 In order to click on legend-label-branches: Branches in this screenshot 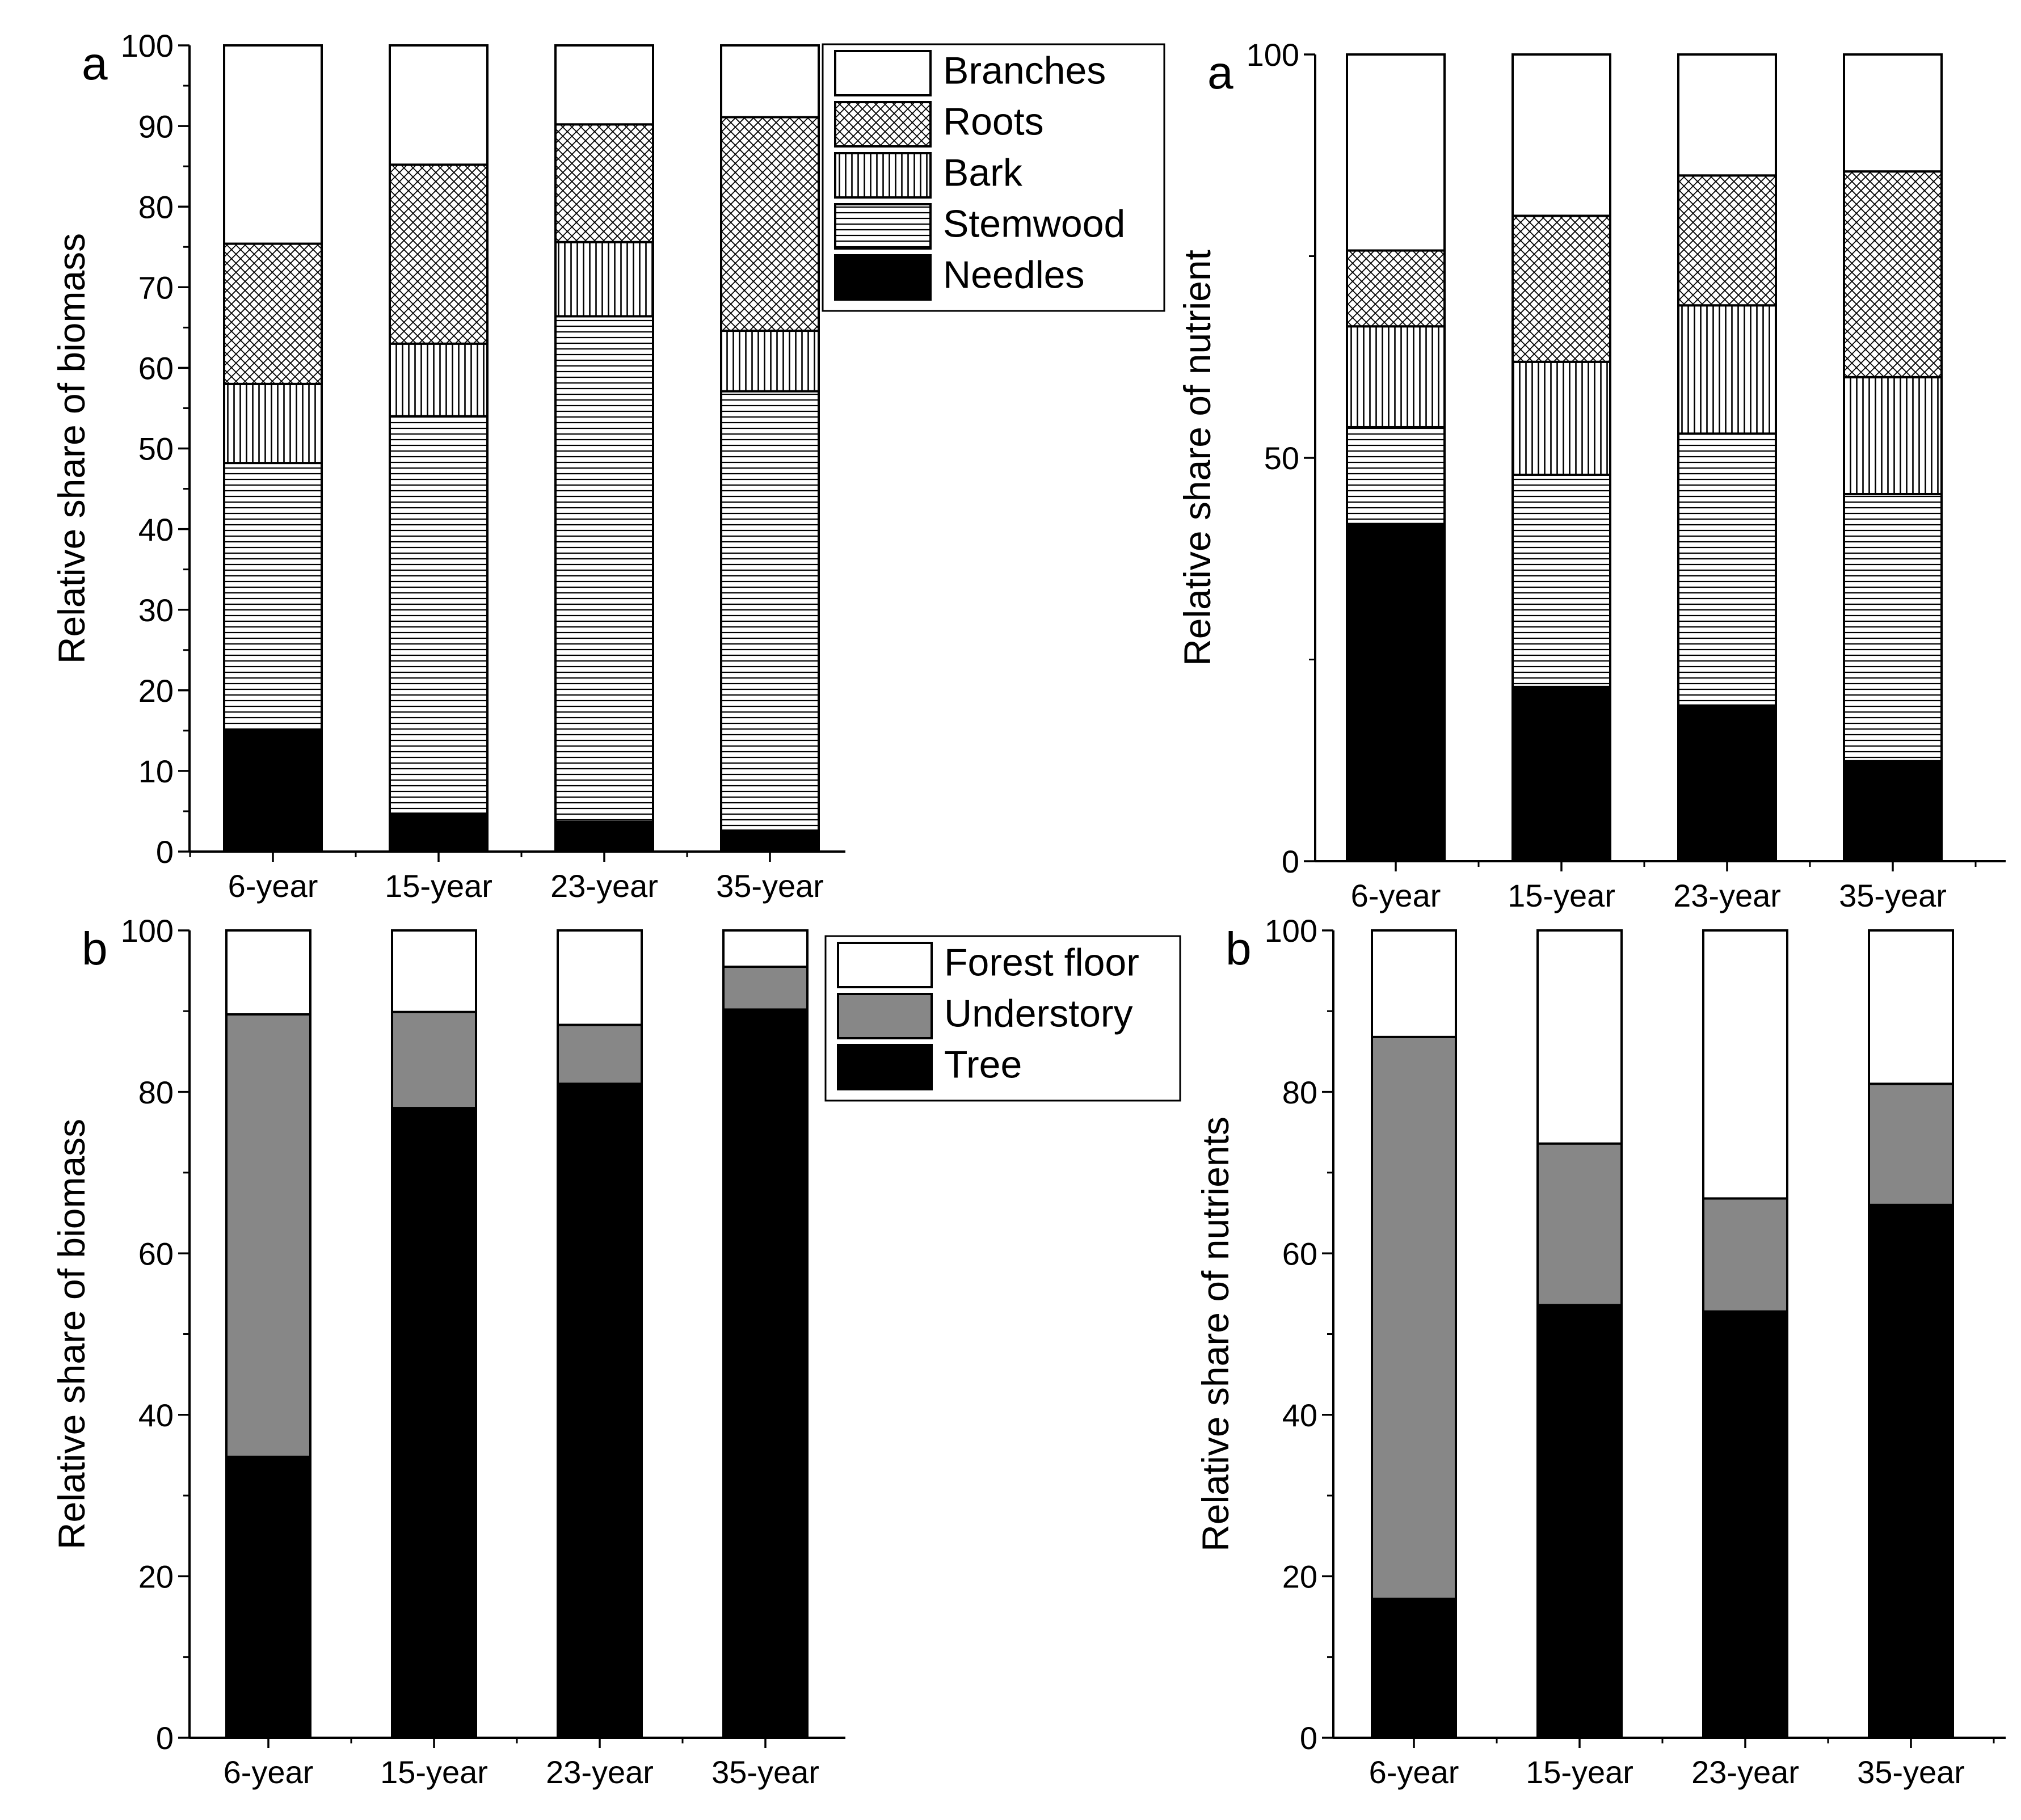, I will do `click(1024, 70)`.